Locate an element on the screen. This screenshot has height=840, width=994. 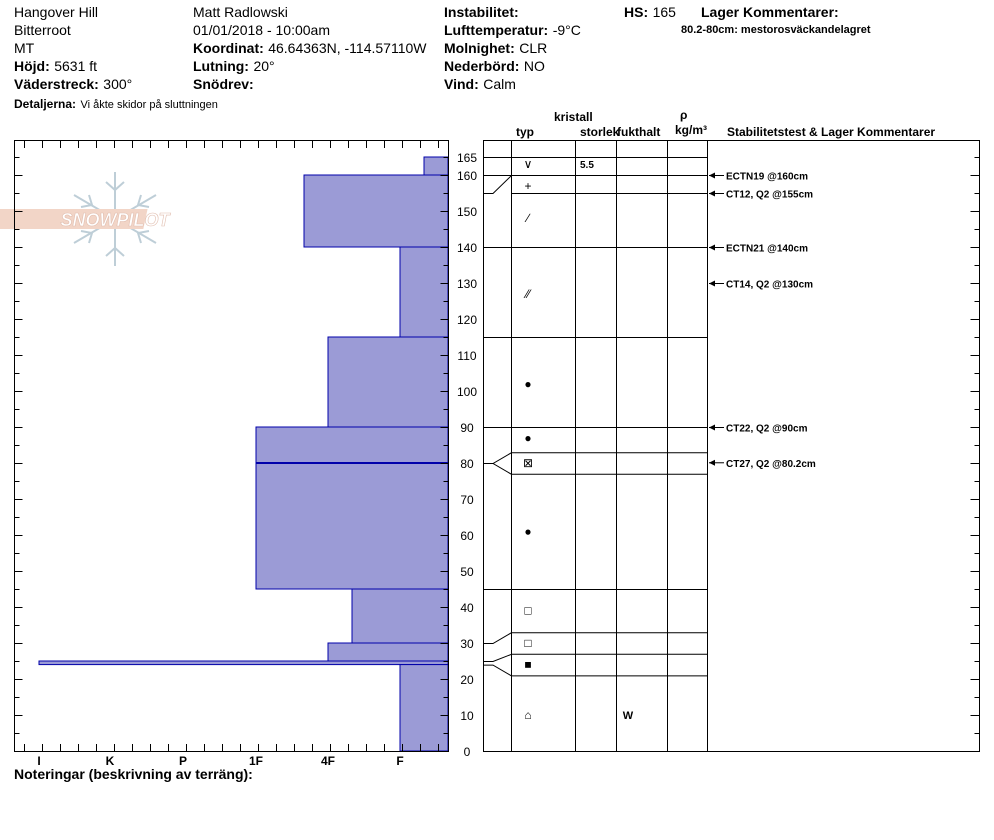
depth-label: 50 is located at coordinates (467, 572).